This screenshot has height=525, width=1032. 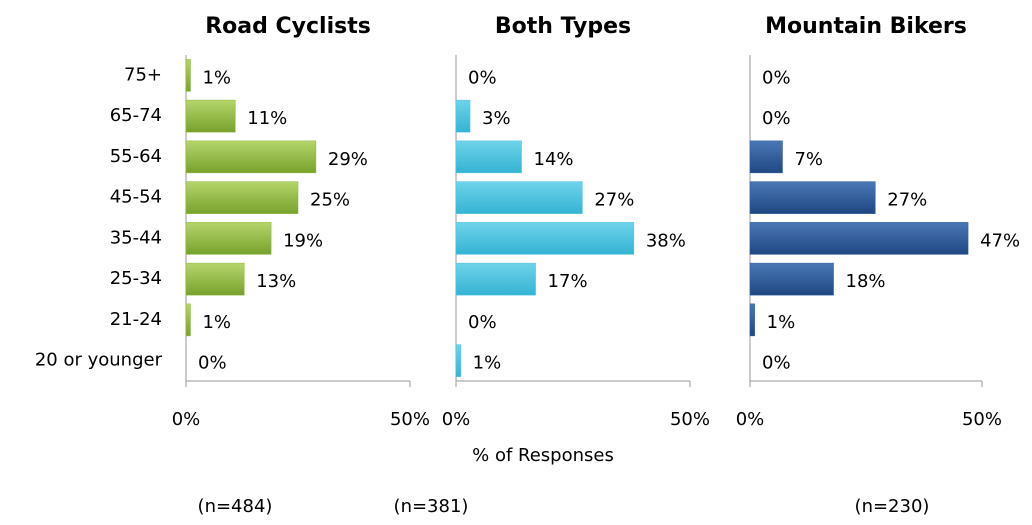 What do you see at coordinates (136, 319) in the screenshot?
I see `y-tick-label: 21-24` at bounding box center [136, 319].